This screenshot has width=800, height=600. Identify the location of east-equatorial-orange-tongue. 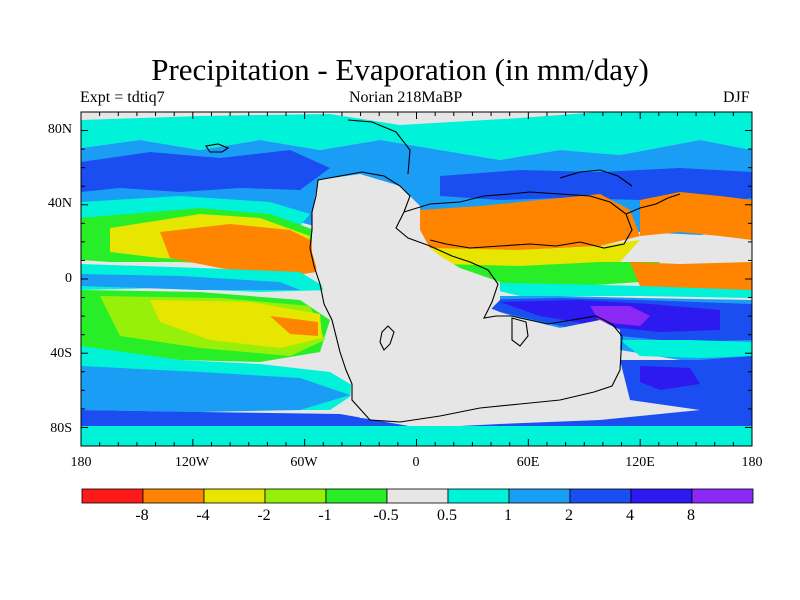
(691, 277).